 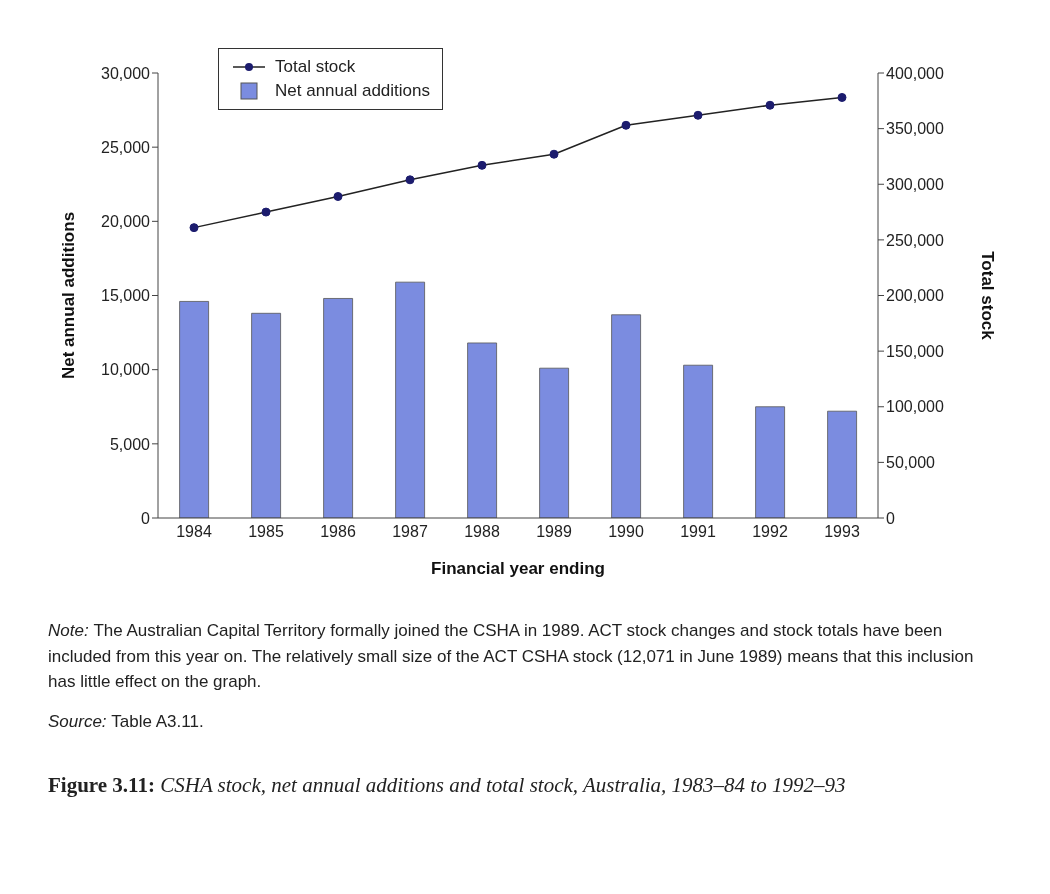 What do you see at coordinates (126, 147) in the screenshot?
I see `y-tick-label: 25,000` at bounding box center [126, 147].